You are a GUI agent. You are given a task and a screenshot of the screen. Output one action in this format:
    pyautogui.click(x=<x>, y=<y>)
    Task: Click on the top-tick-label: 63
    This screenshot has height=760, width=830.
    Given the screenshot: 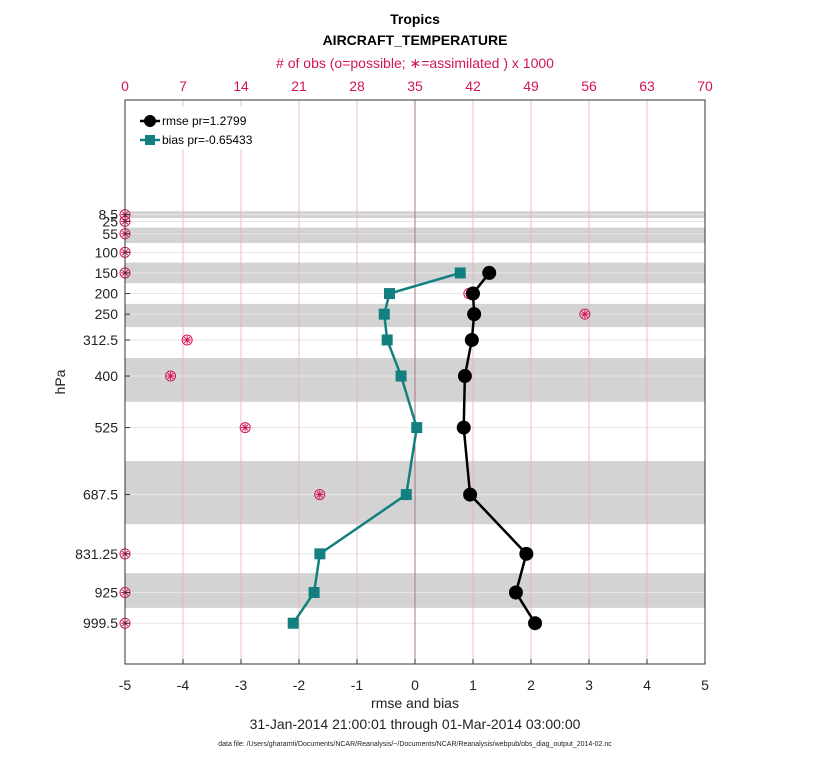 What is the action you would take?
    pyautogui.click(x=647, y=86)
    